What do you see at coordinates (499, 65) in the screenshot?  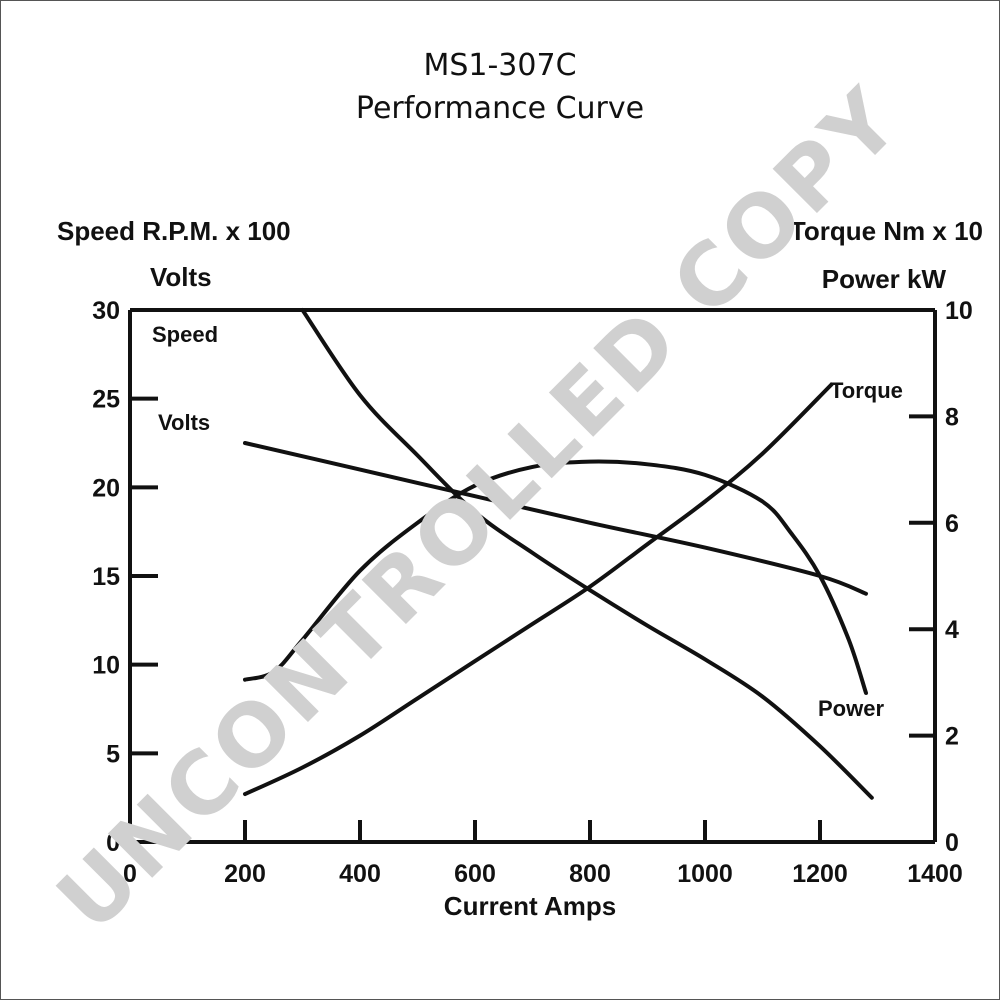 I see `chart-title: MS1-307C` at bounding box center [499, 65].